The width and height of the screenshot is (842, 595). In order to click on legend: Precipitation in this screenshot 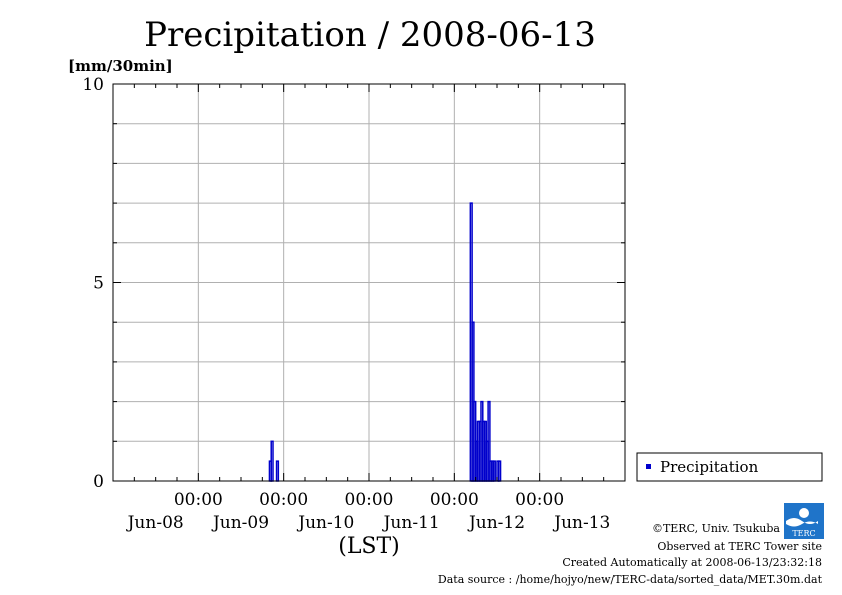, I will do `click(729, 467)`.